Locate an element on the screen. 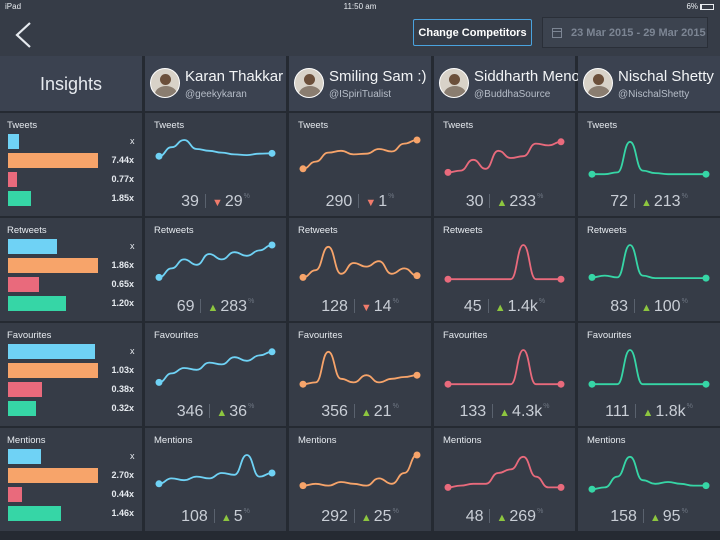 Image resolution: width=720 pixels, height=540 pixels. metric-cell: Mentions 108 ▲ 5% is located at coordinates (215, 479).